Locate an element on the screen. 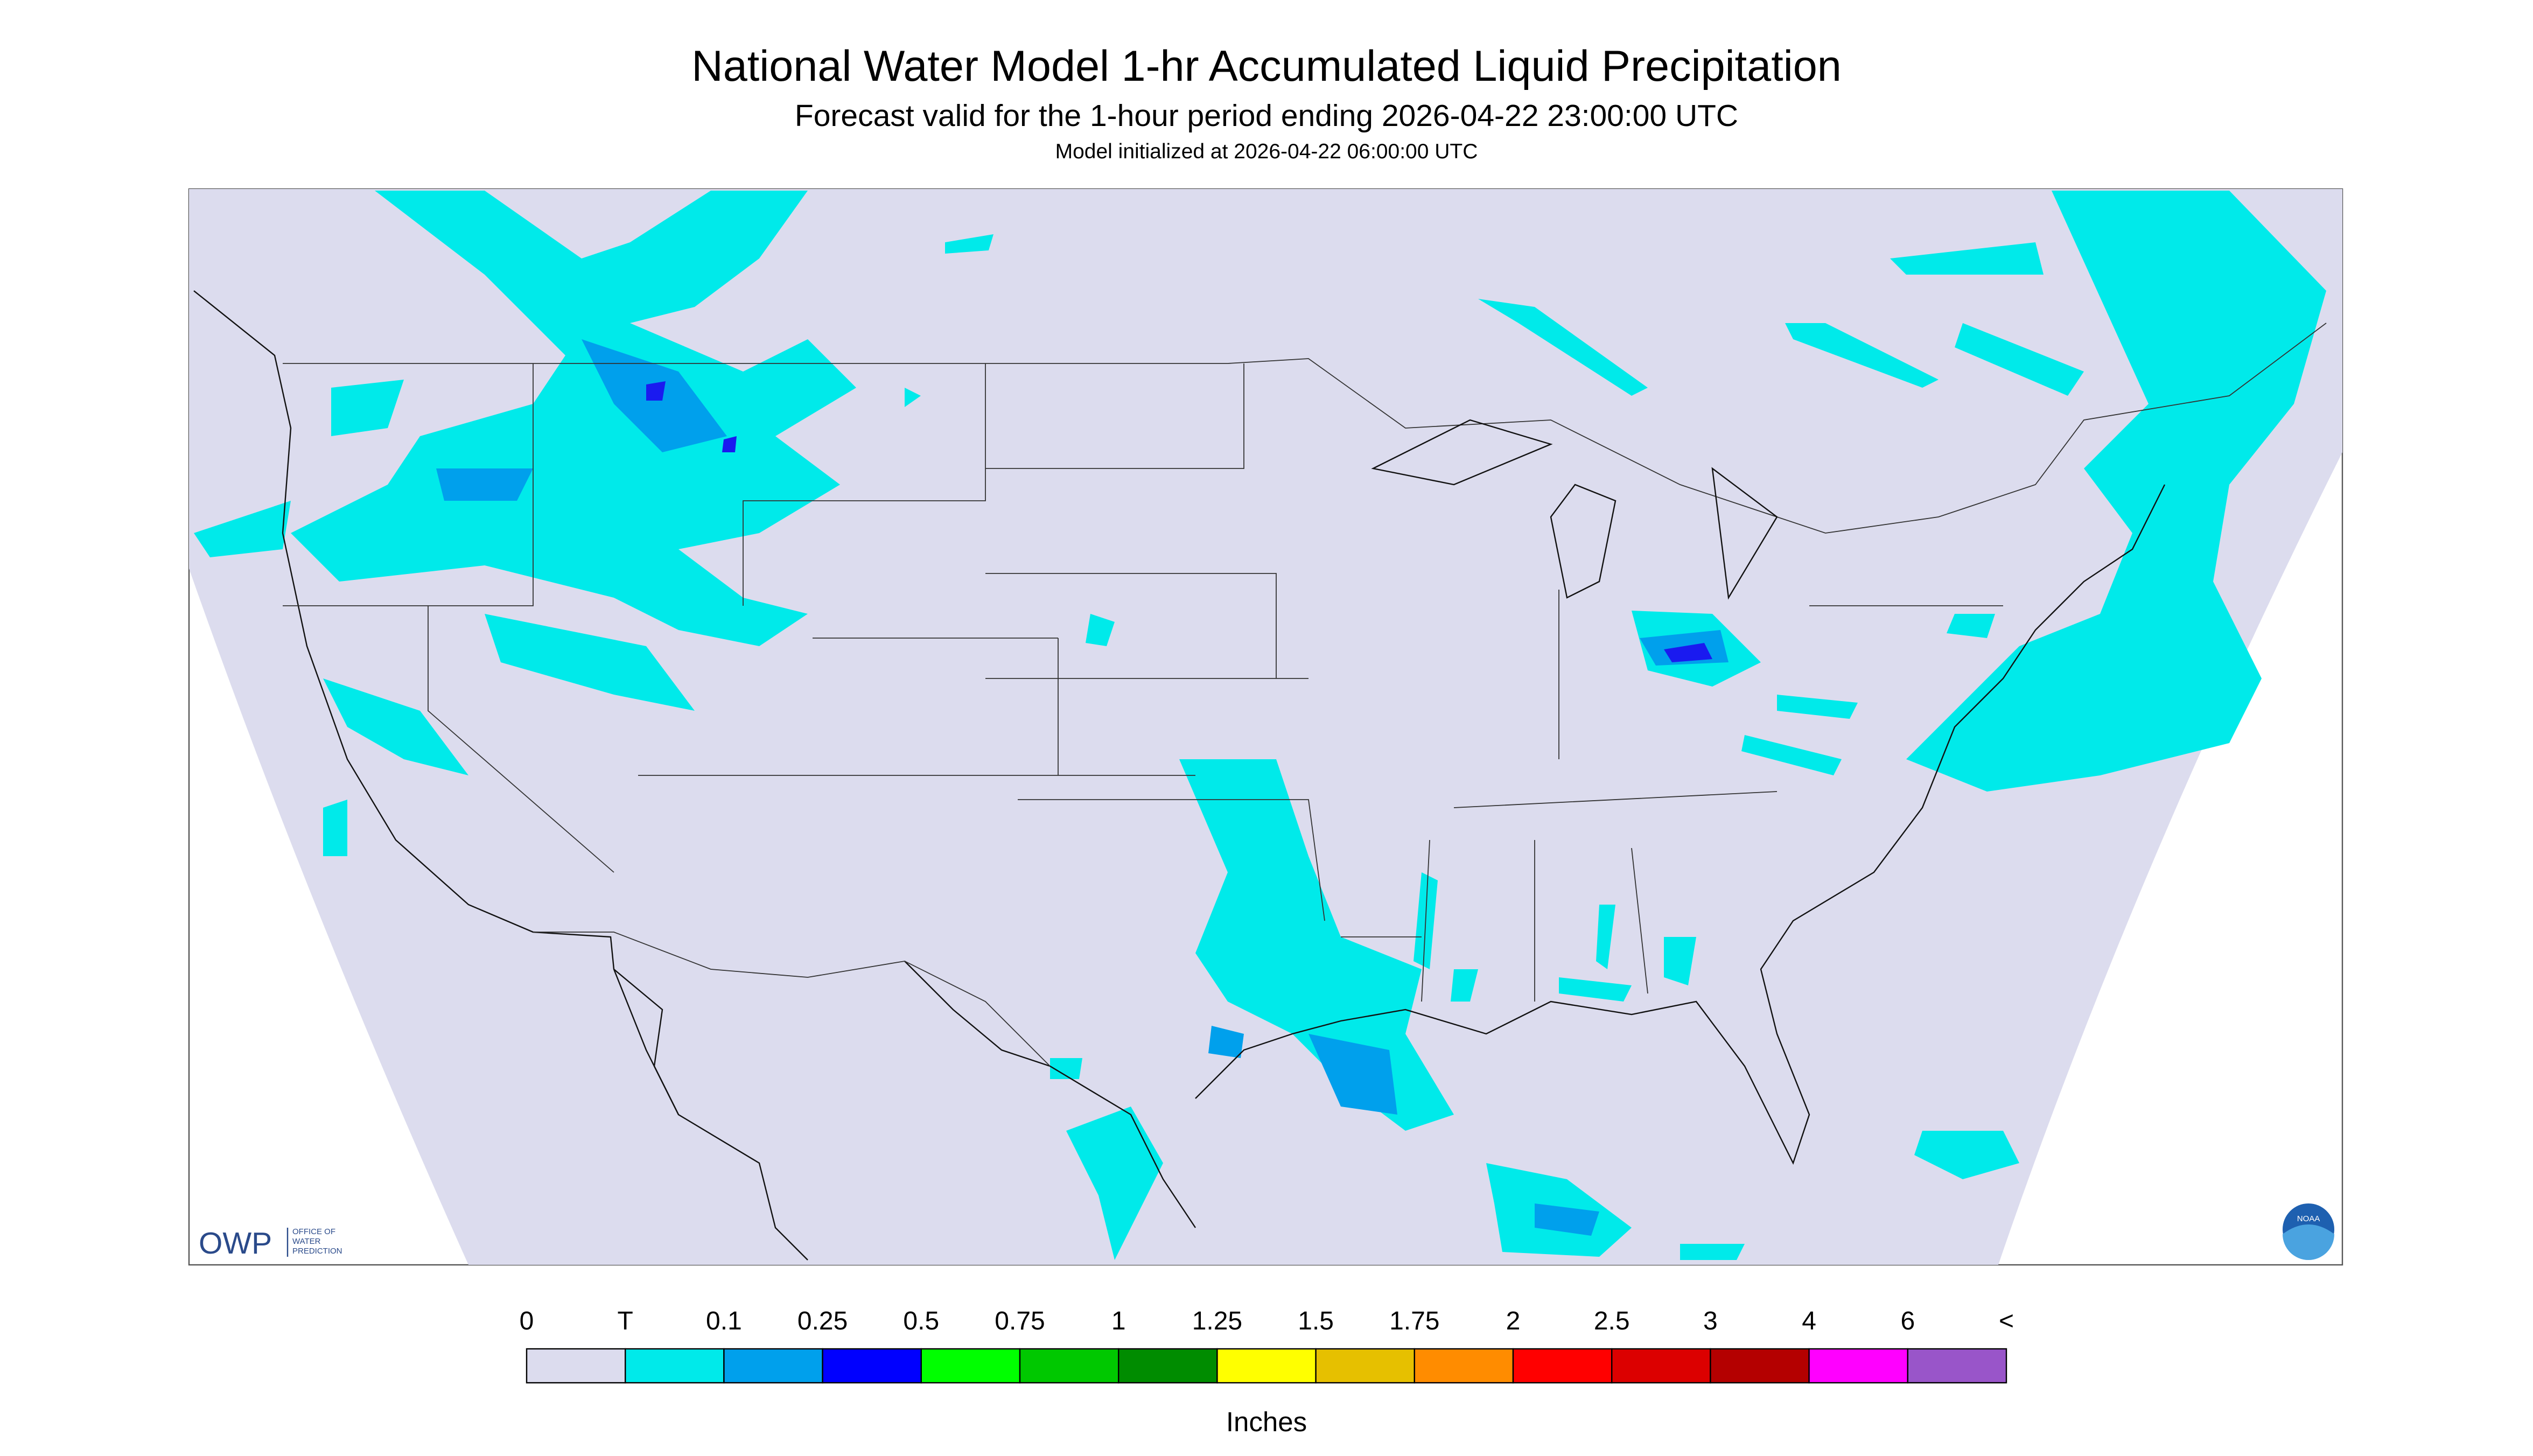 This screenshot has width=2533, height=1456. owp-name: PREDICTION is located at coordinates (317, 1251).